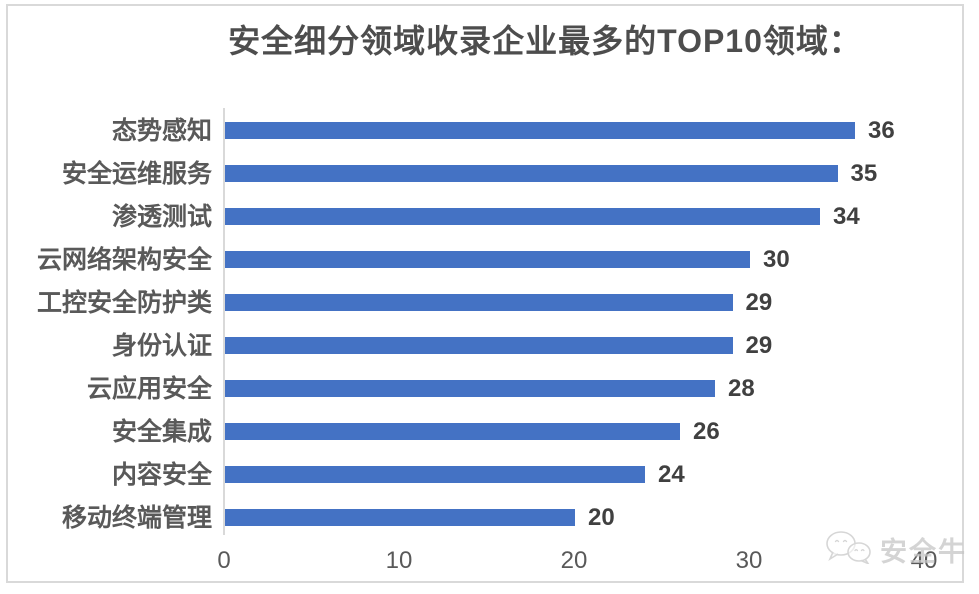 This screenshot has width=979, height=594. What do you see at coordinates (161, 346) in the screenshot?
I see `category-label: 身份认证` at bounding box center [161, 346].